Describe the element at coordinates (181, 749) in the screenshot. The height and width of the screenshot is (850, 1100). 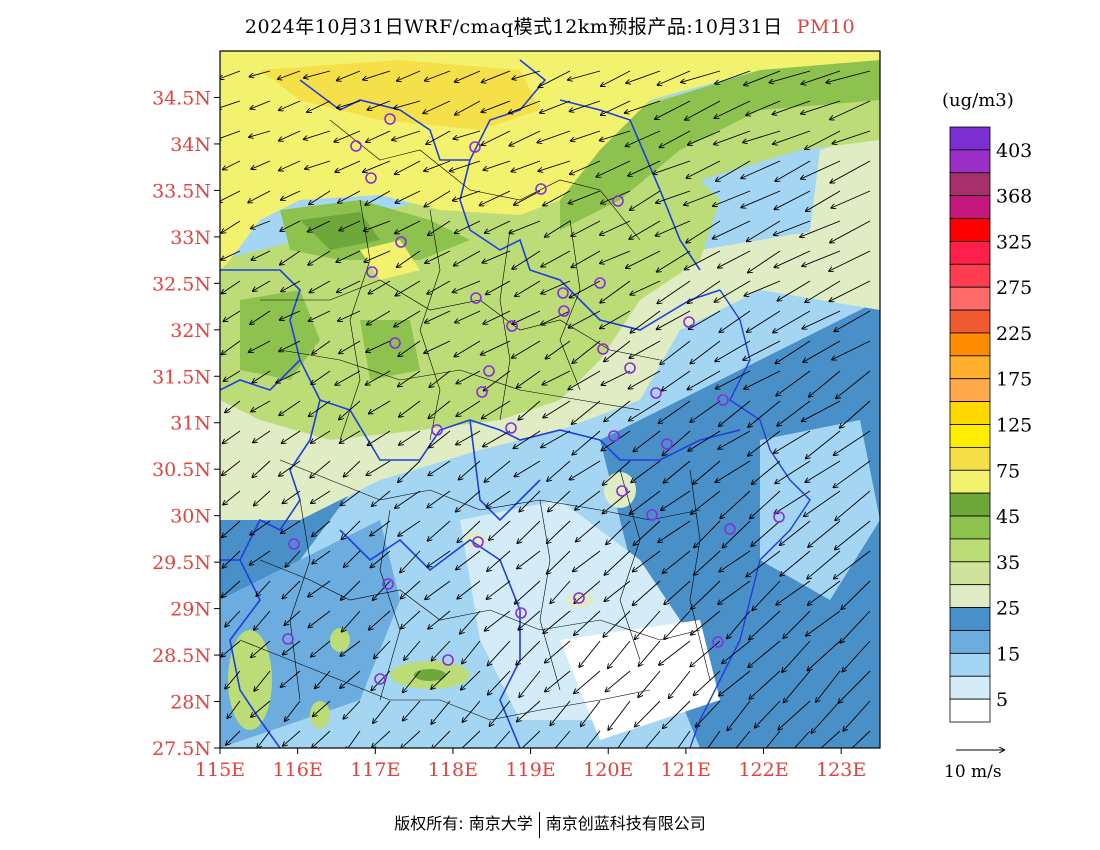
I see `lat-tick-label: 27.5N` at that location.